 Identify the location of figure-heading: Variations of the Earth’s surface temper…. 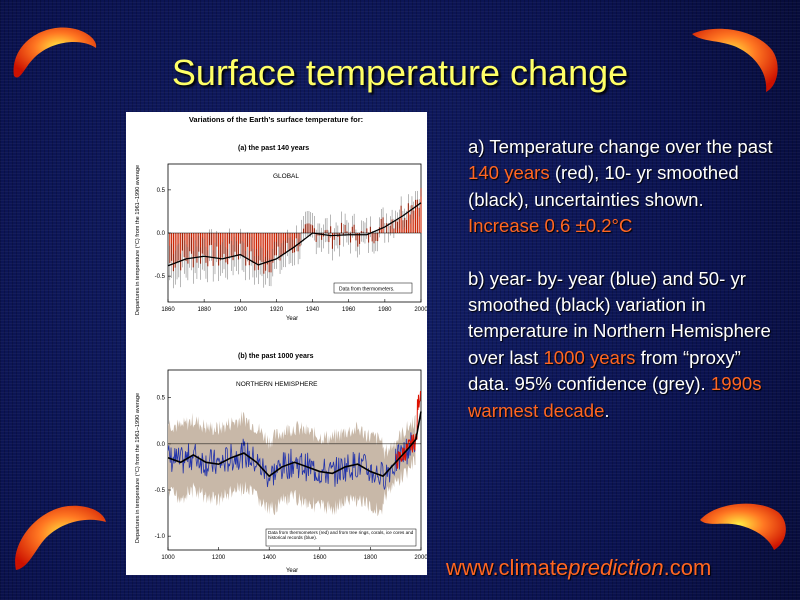
(276, 119).